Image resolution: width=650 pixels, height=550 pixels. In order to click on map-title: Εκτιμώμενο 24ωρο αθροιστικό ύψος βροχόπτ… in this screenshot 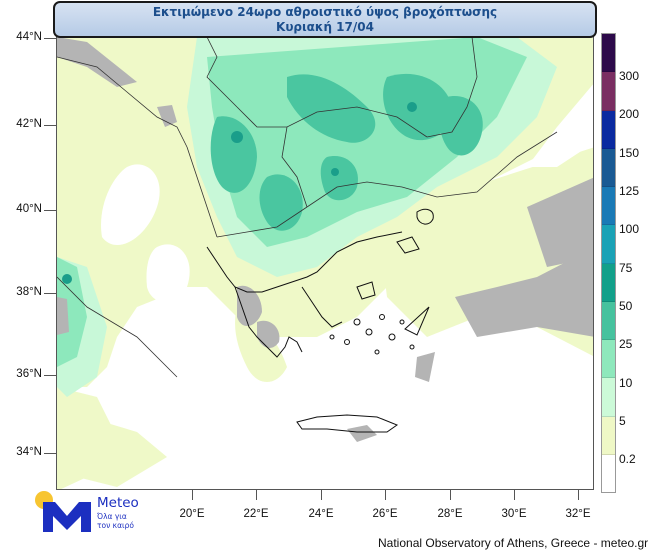, I will do `click(325, 12)`.